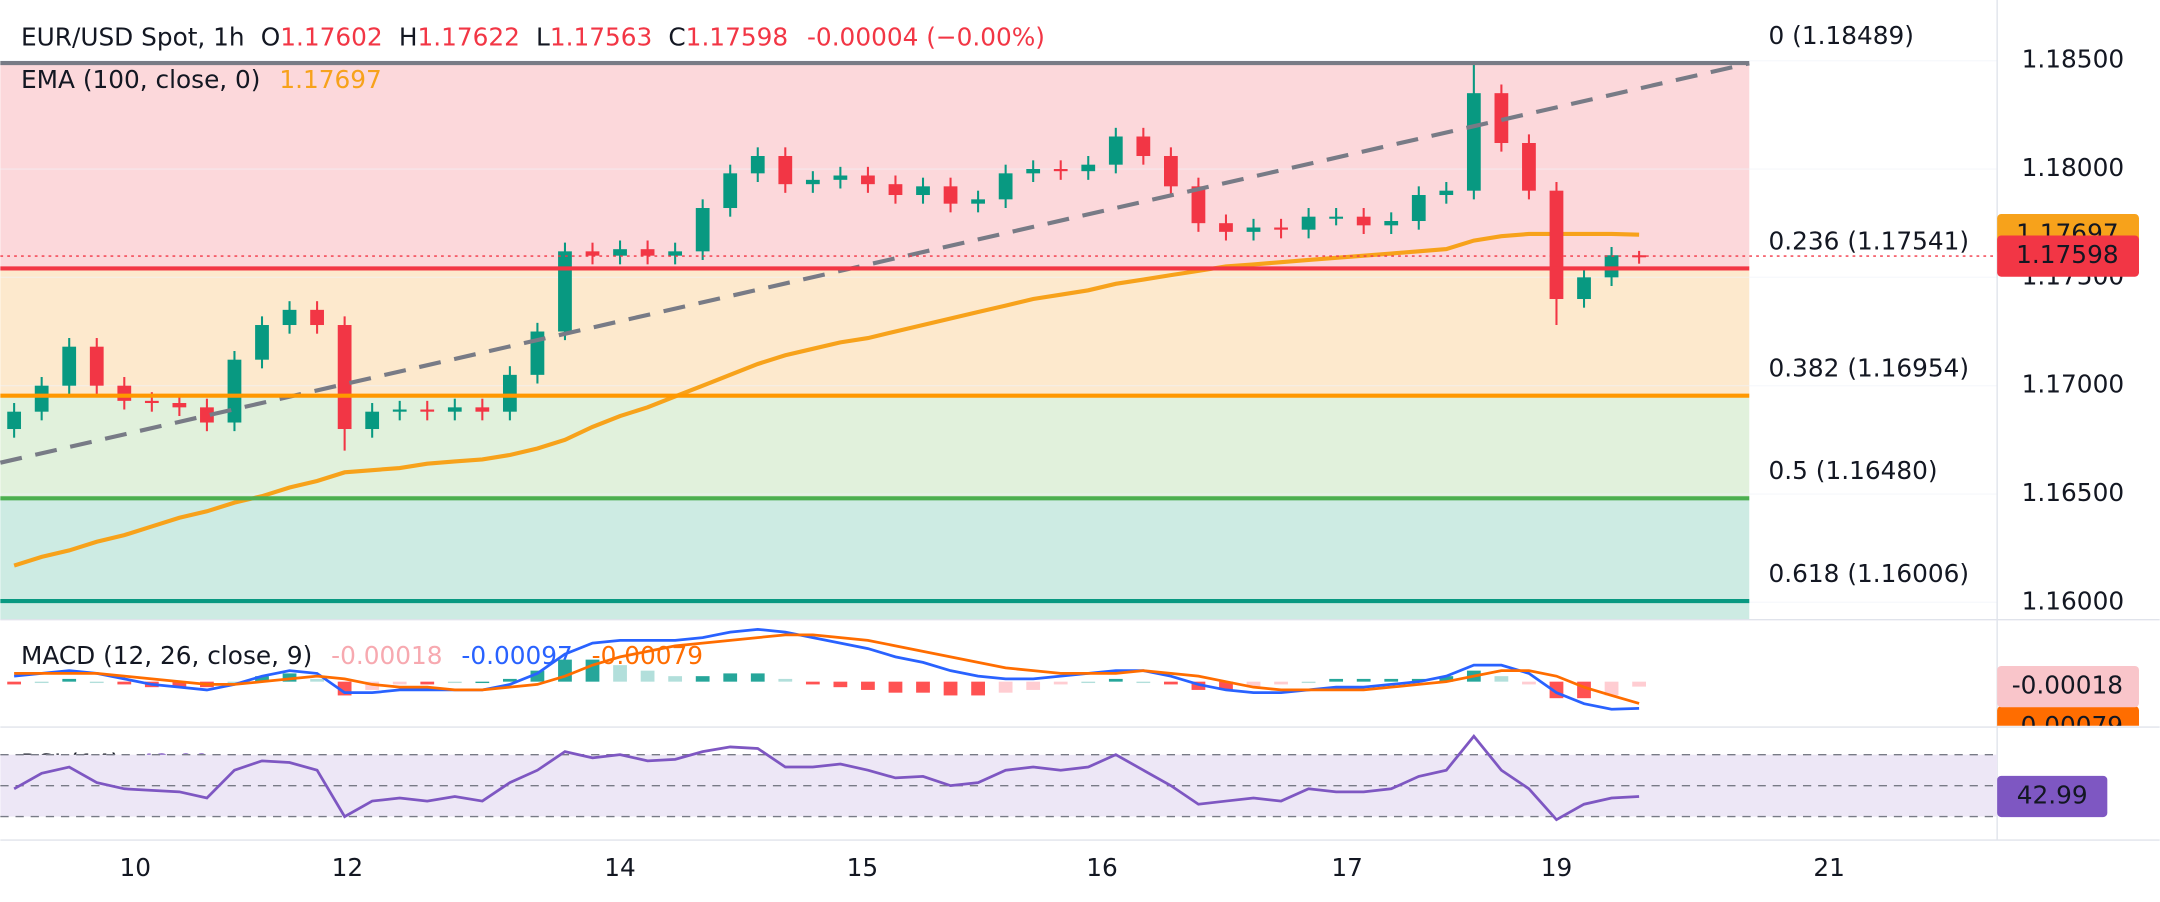 Image resolution: width=2160 pixels, height=902 pixels. What do you see at coordinates (2073, 59) in the screenshot?
I see `y-tick-label: 1.18500` at bounding box center [2073, 59].